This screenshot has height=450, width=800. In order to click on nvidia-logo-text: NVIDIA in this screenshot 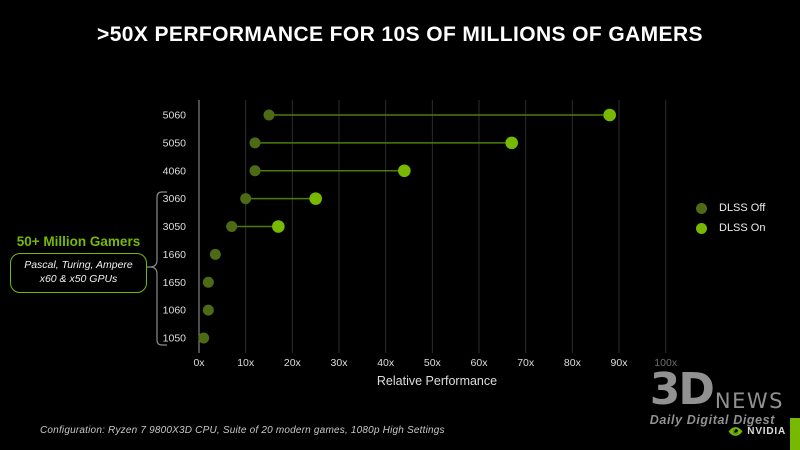, I will do `click(766, 431)`.